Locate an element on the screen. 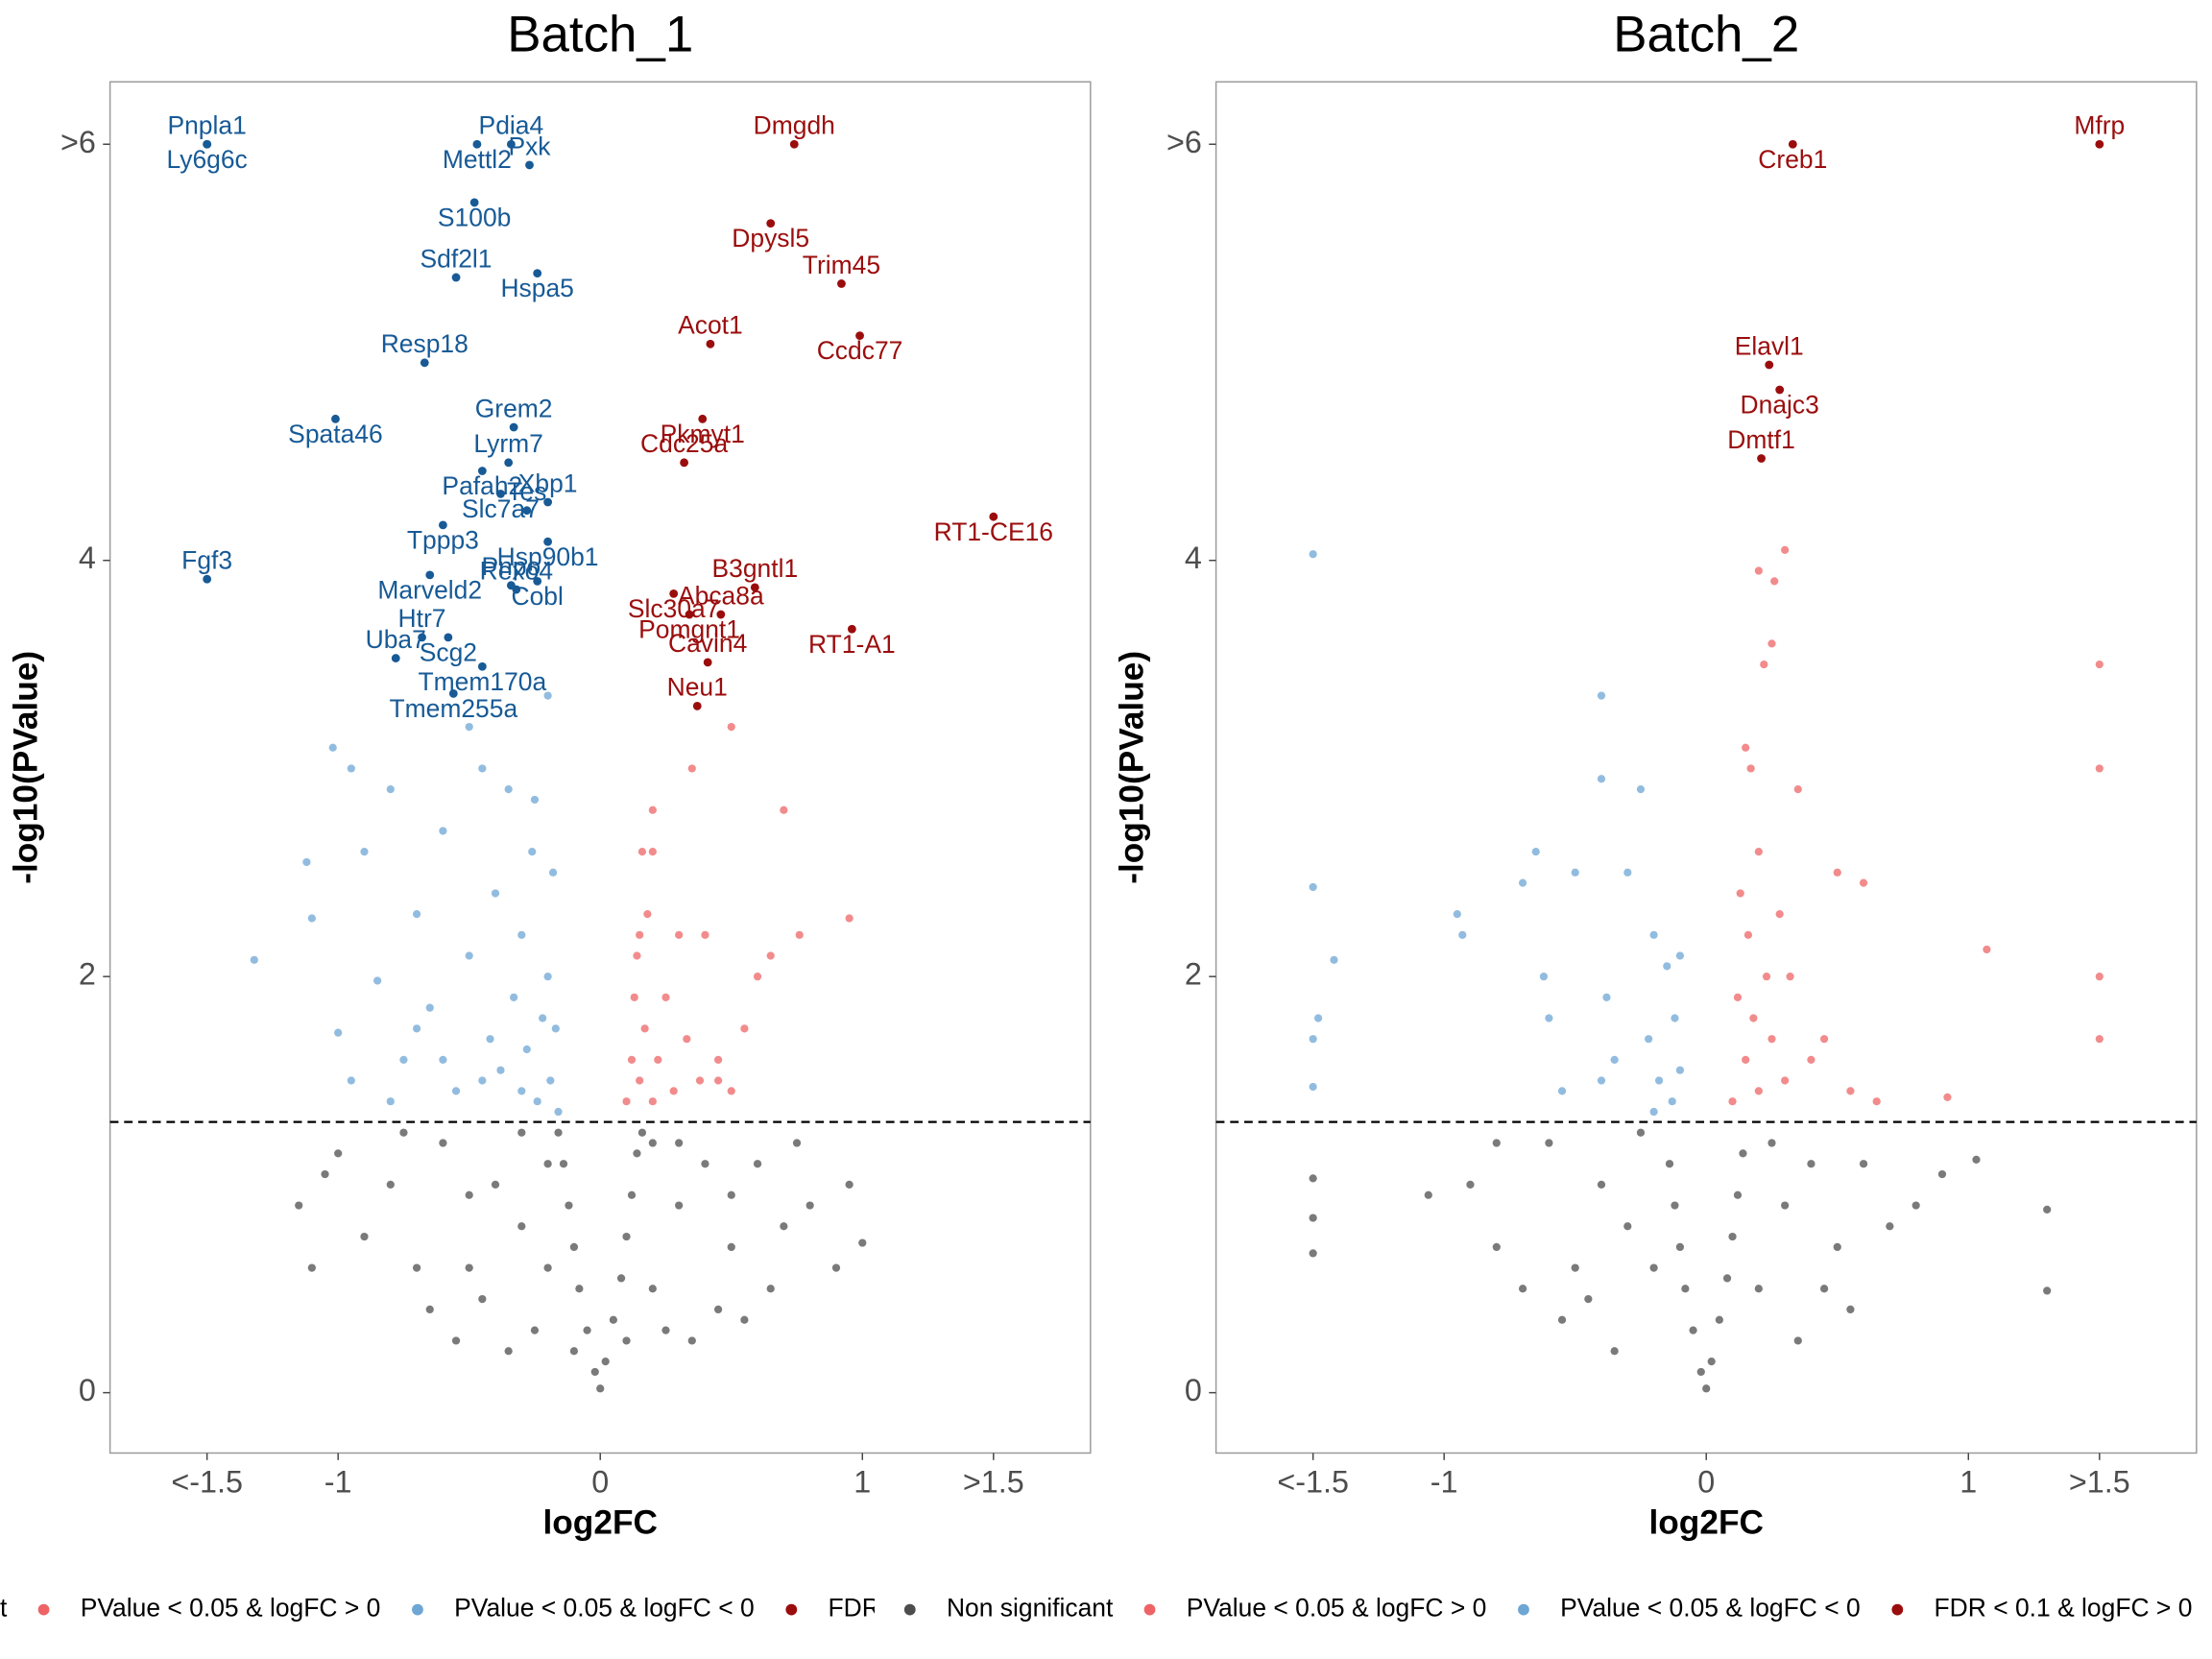  y-tick-label: 0 is located at coordinates (1193, 1390).